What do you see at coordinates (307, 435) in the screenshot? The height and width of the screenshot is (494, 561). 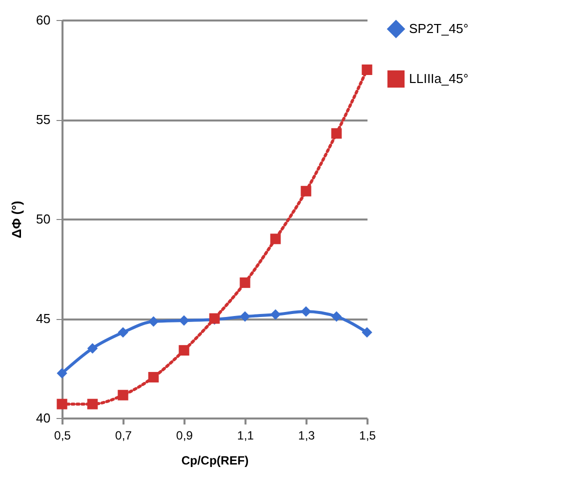 I see `x-tick-label: 1,3` at bounding box center [307, 435].